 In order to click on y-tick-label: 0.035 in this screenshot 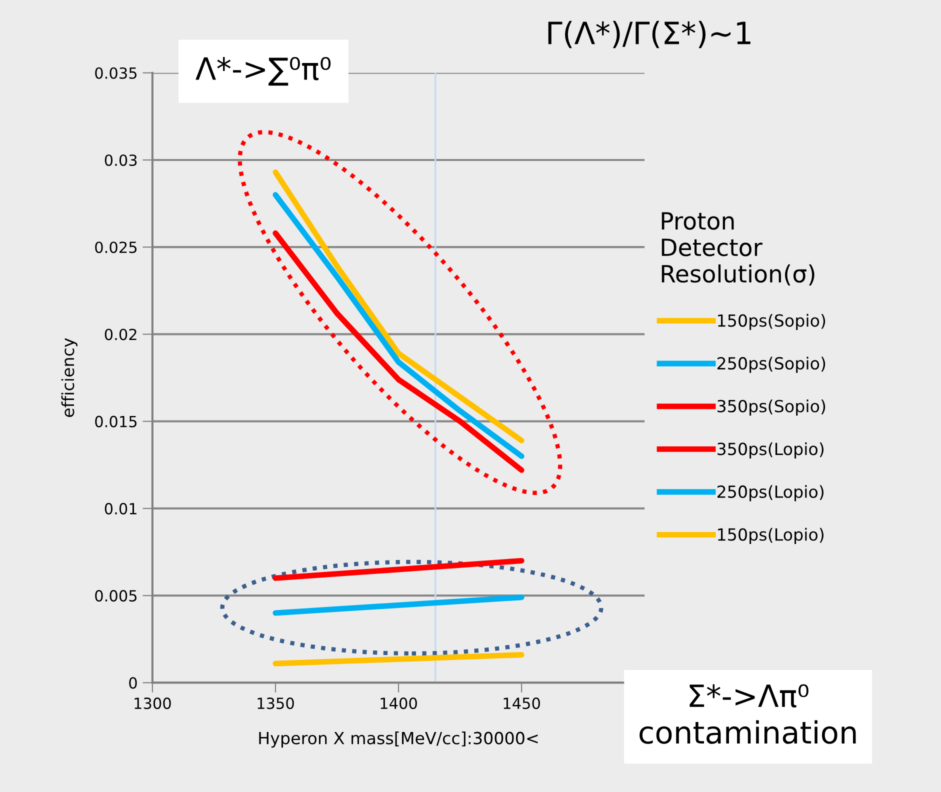, I will do `click(116, 73)`.